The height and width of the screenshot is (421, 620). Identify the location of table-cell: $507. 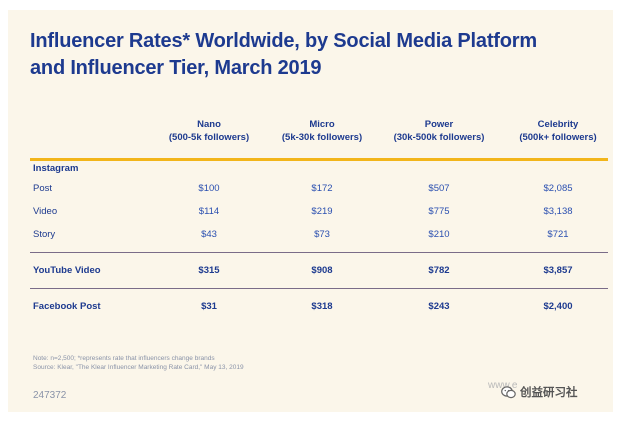
(439, 188).